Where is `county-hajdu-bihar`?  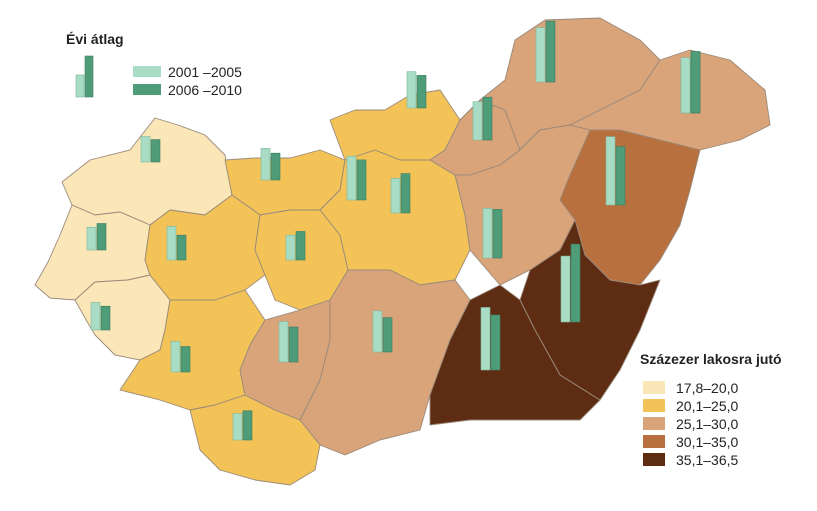 county-hajdu-bihar is located at coordinates (630, 207).